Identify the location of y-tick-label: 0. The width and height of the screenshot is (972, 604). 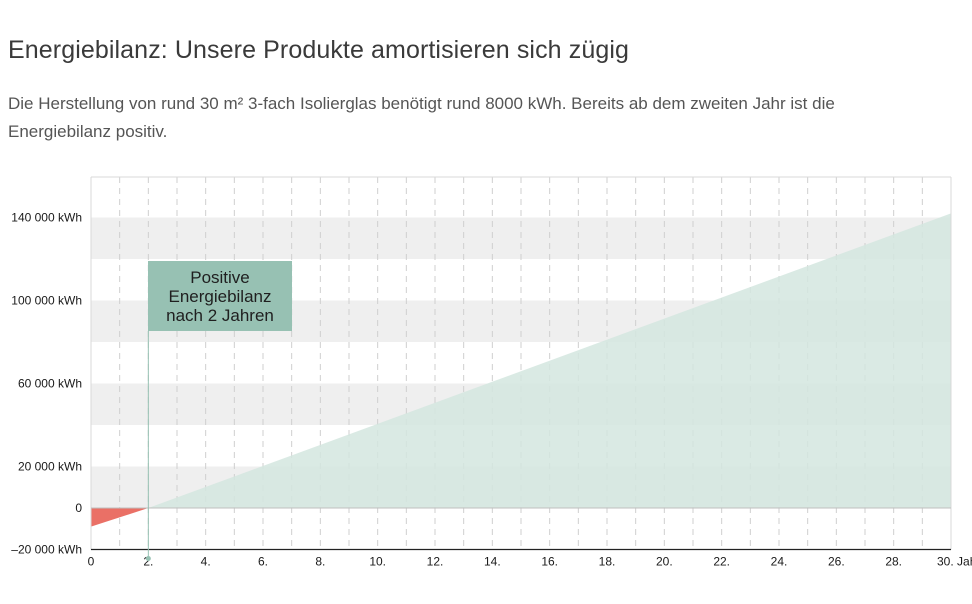
(78, 508).